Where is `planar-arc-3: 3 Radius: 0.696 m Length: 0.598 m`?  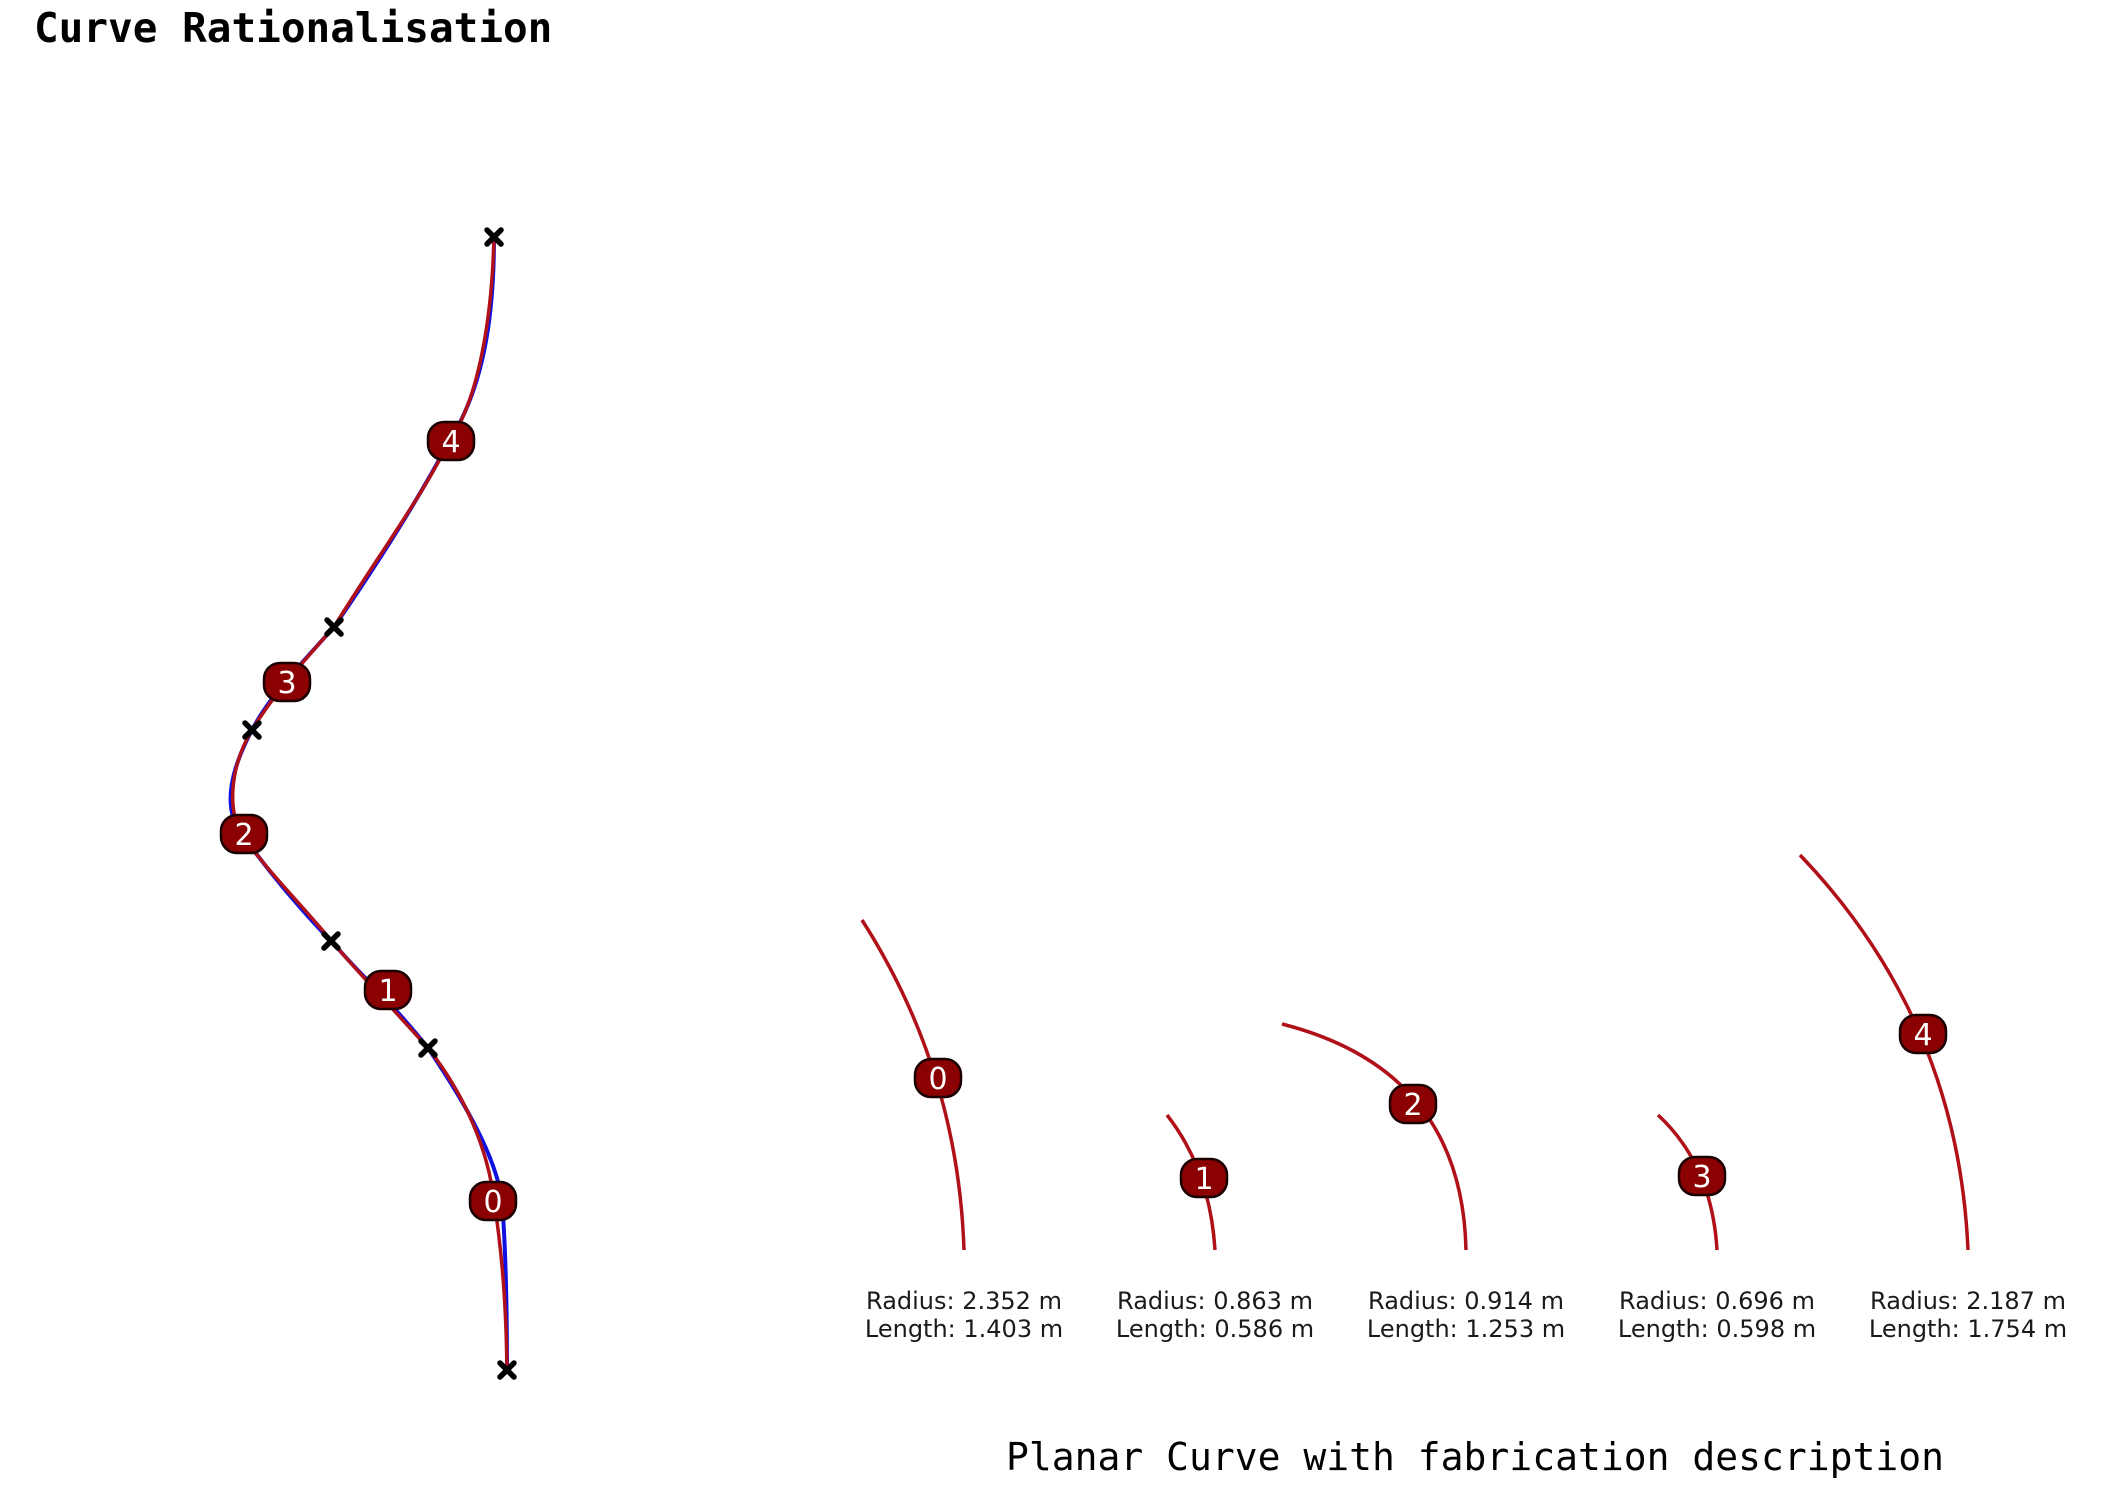
planar-arc-3: 3 Radius: 0.696 m Length: 0.598 m is located at coordinates (1717, 1228).